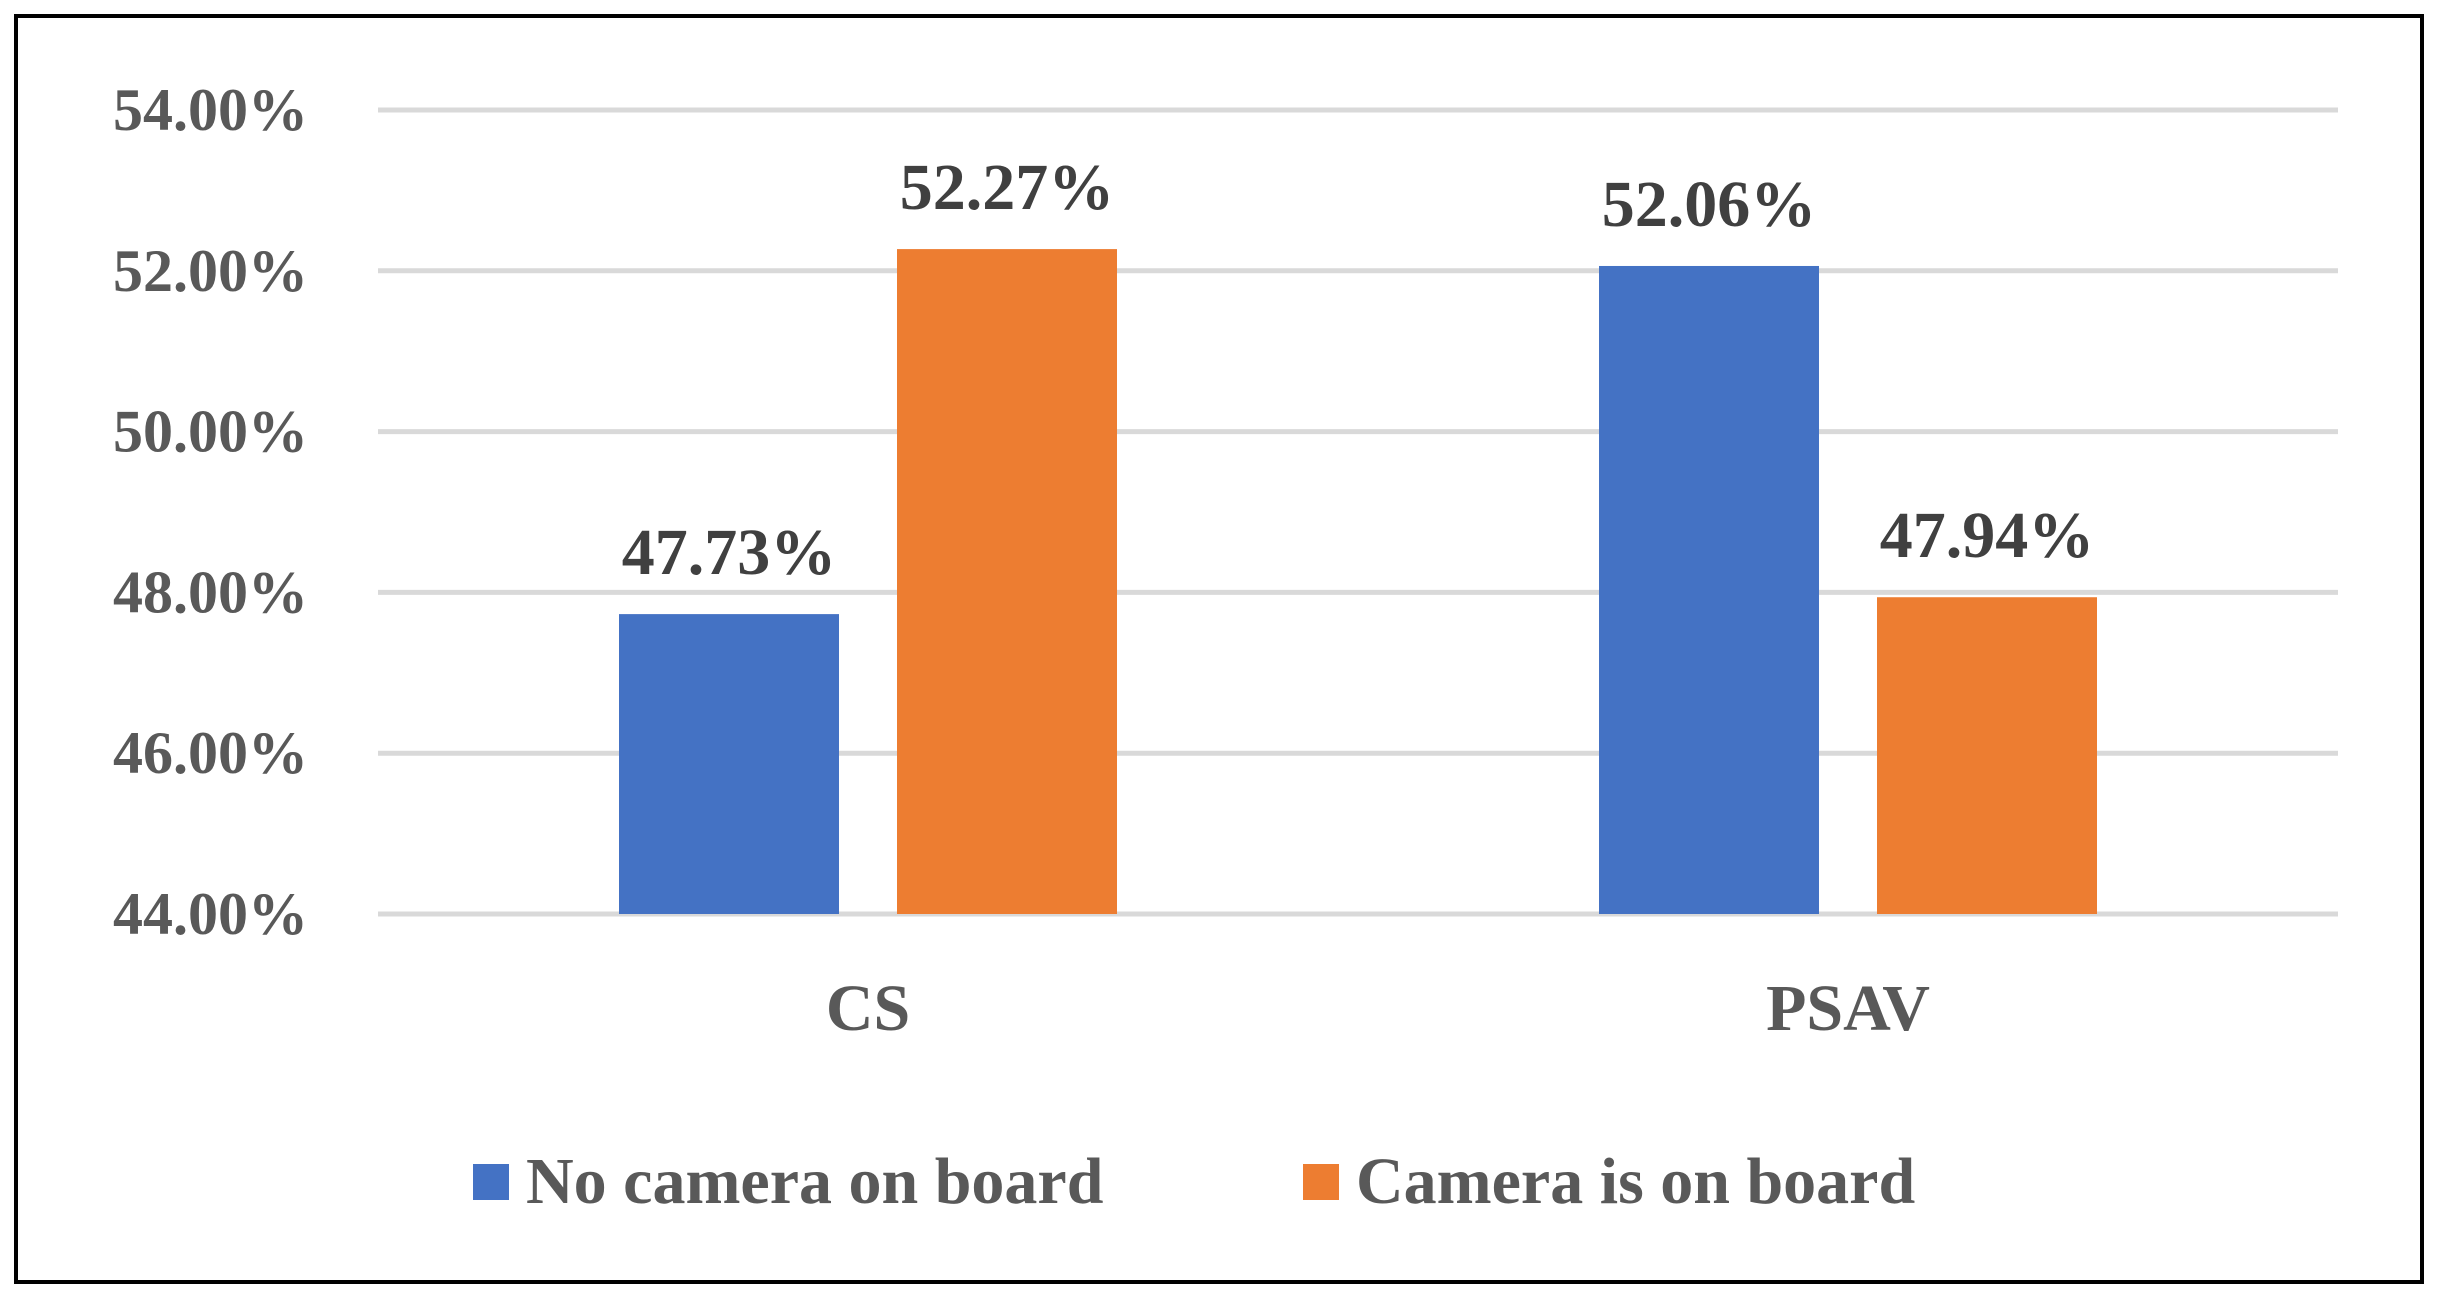 Image resolution: width=2439 pixels, height=1300 pixels. I want to click on y-tick-label: 54.00%, so click(210, 110).